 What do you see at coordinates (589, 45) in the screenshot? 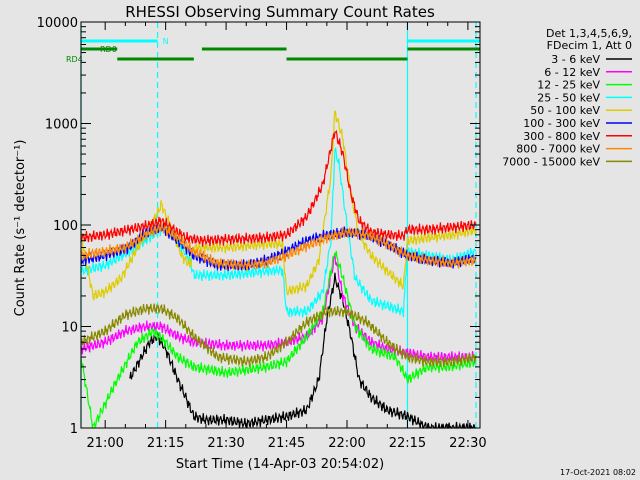
I see `detector-info-line-1: FDecim 1, Att 0` at bounding box center [589, 45].